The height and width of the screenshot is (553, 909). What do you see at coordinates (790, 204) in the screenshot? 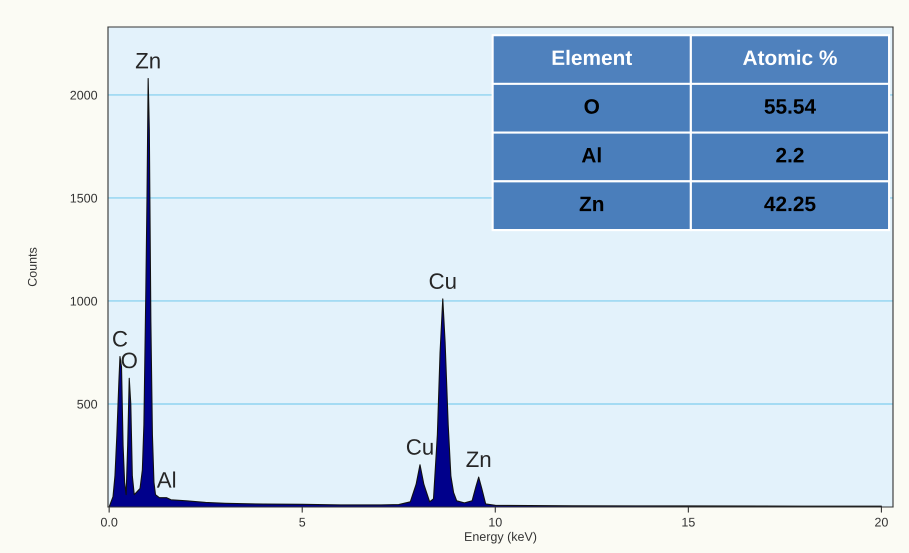
I see `annotation: 42.25` at bounding box center [790, 204].